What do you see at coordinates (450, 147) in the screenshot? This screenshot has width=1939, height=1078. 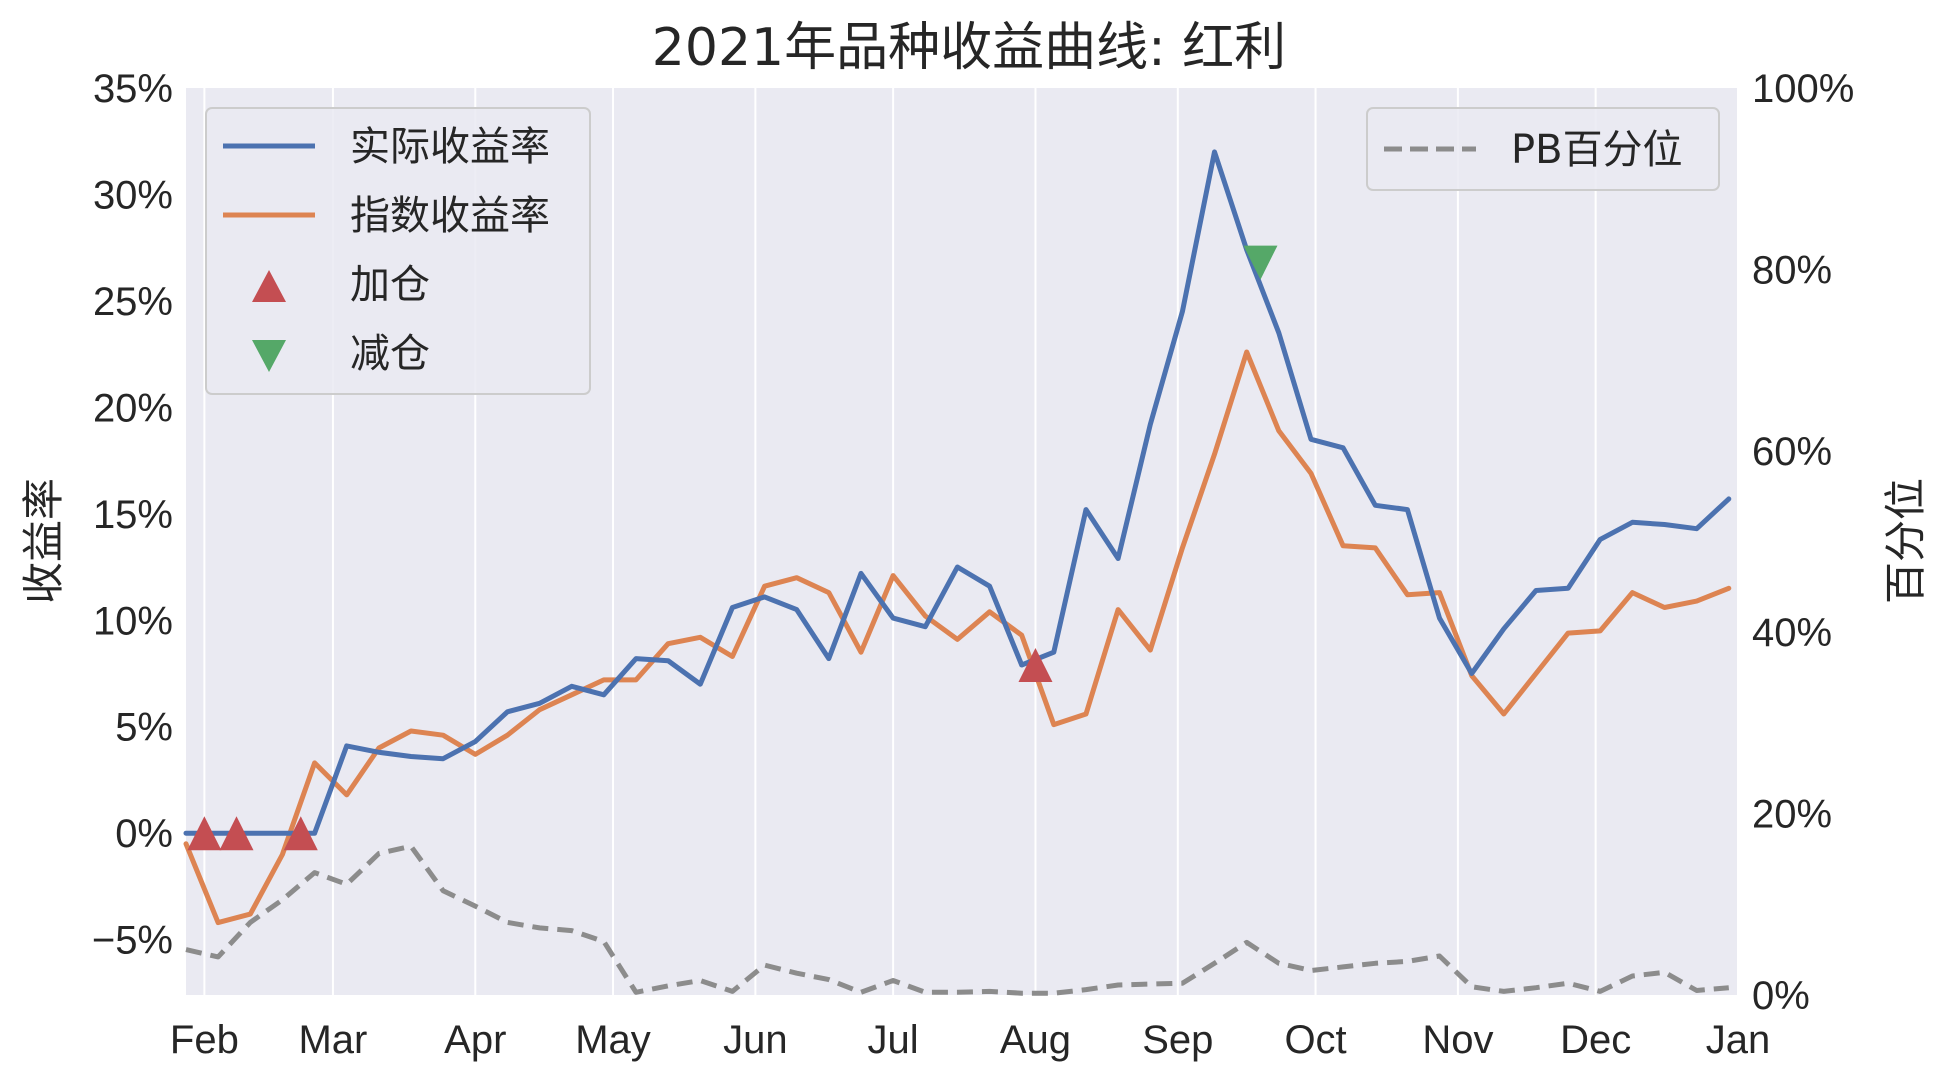 I see `legend-label-actual: 实际收益率` at bounding box center [450, 147].